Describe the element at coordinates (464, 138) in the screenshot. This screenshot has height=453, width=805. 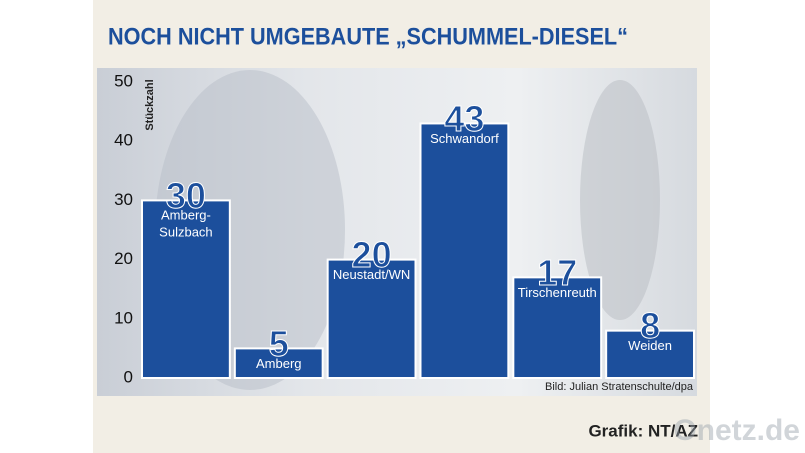
I see `x-tick-label: Schwandorf` at that location.